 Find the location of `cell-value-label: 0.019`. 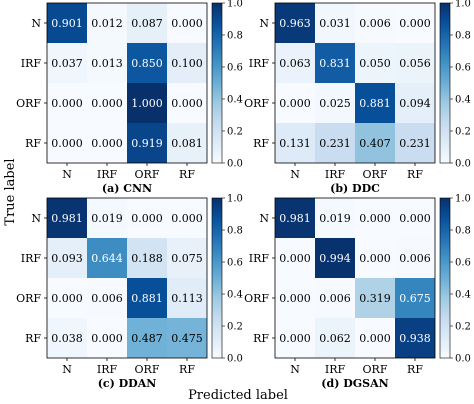

cell-value-label: 0.019 is located at coordinates (107, 218).